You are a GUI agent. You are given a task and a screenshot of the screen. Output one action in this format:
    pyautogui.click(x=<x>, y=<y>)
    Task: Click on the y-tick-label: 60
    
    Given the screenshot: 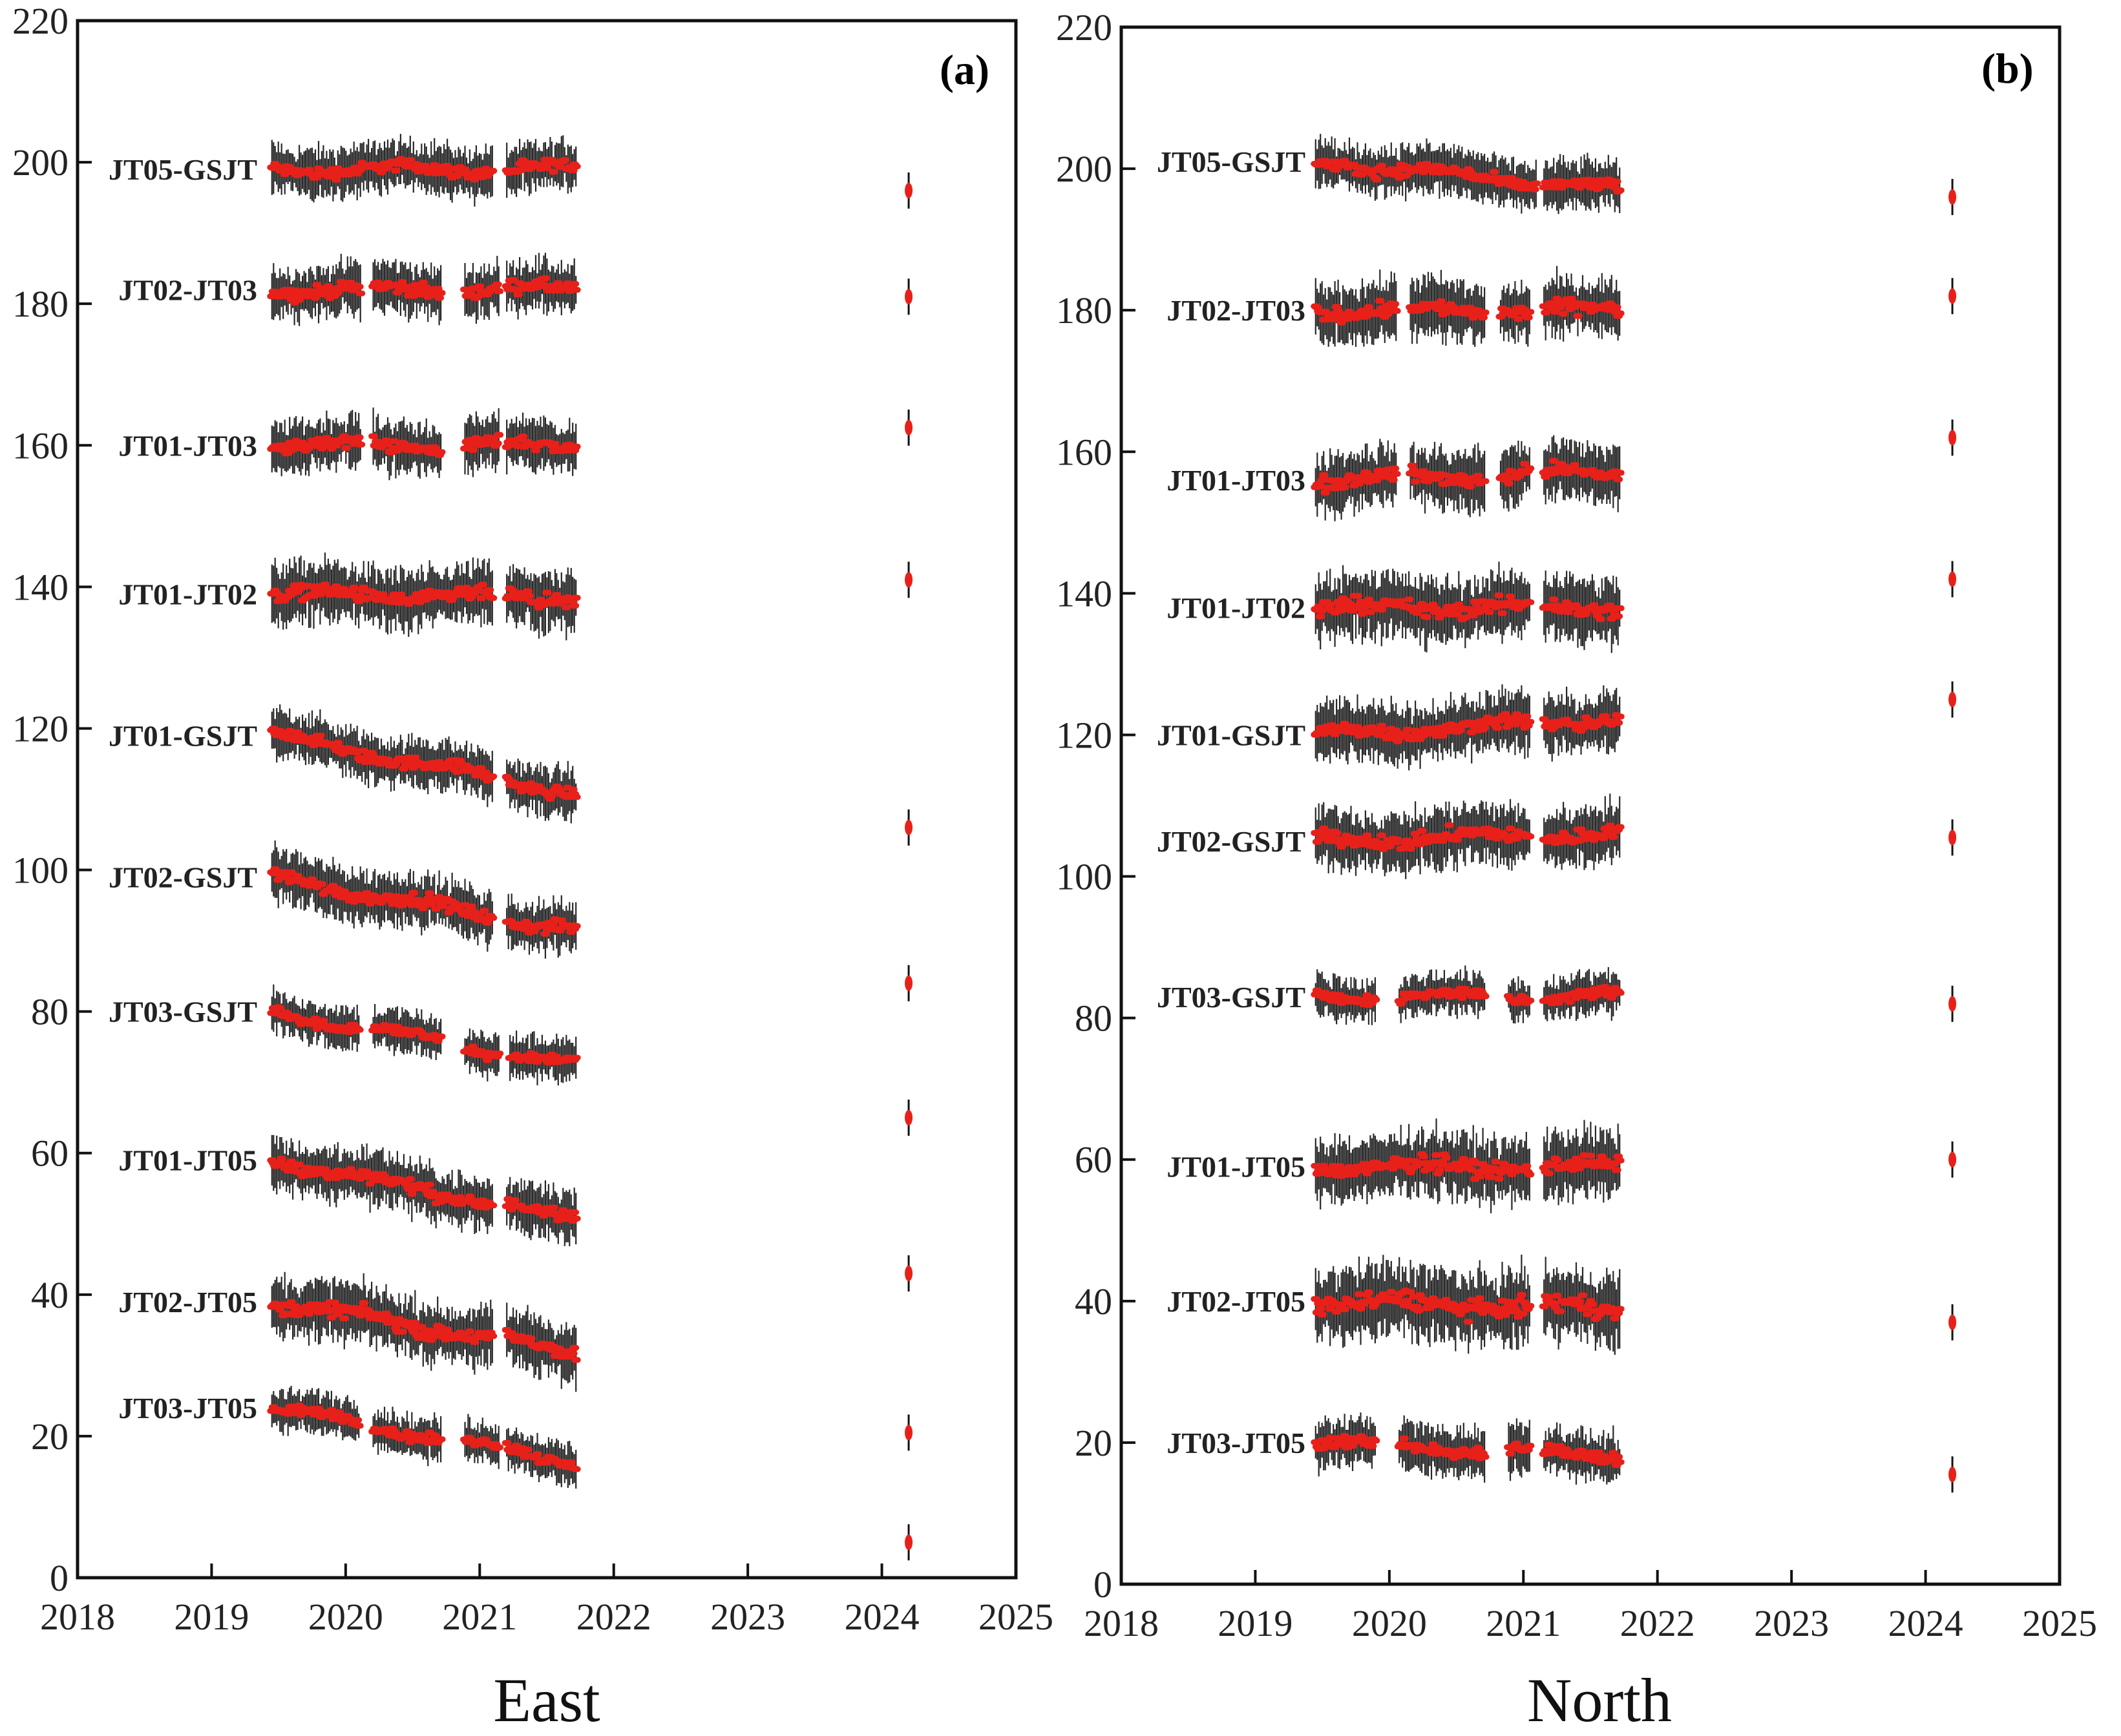 What is the action you would take?
    pyautogui.click(x=1093, y=1160)
    